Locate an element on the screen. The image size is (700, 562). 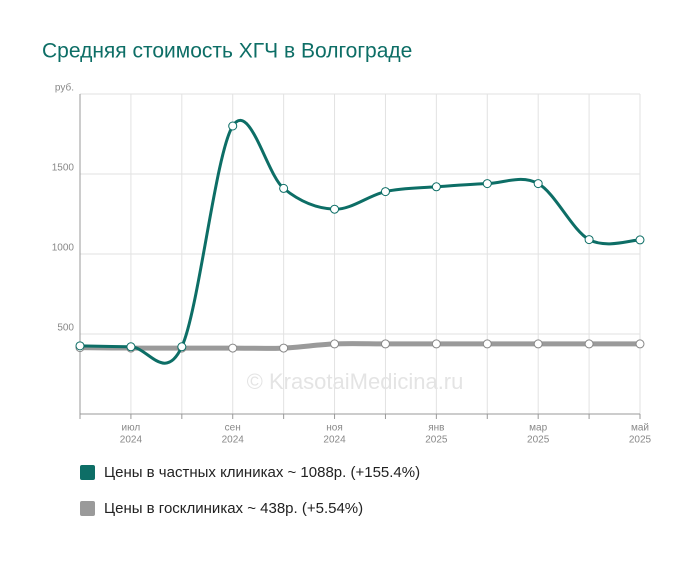
watermark: © KrasotaiMedicina.ru is located at coordinates (355, 381).